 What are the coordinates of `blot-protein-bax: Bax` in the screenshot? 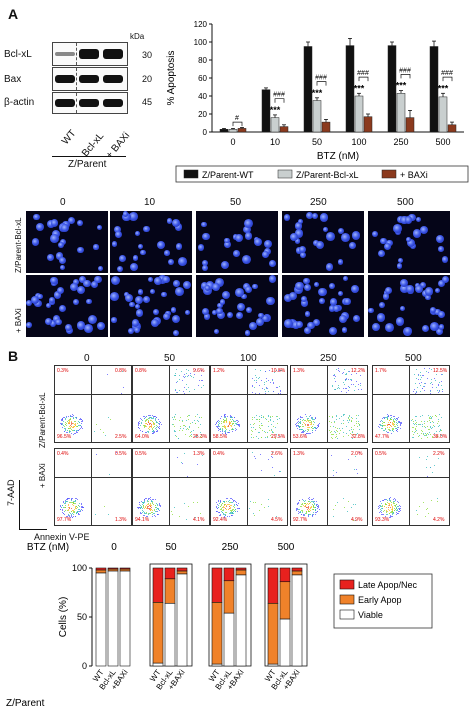 It's located at (13, 79).